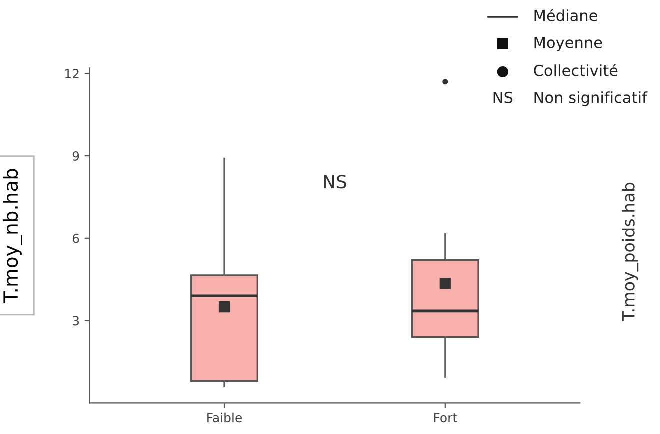 The width and height of the screenshot is (660, 434). What do you see at coordinates (446, 418) in the screenshot?
I see `x-tick-label: Fort` at bounding box center [446, 418].